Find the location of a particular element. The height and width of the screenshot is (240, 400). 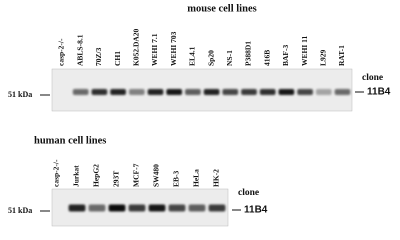

lane-label: K052.DA20 is located at coordinates (136, 47).